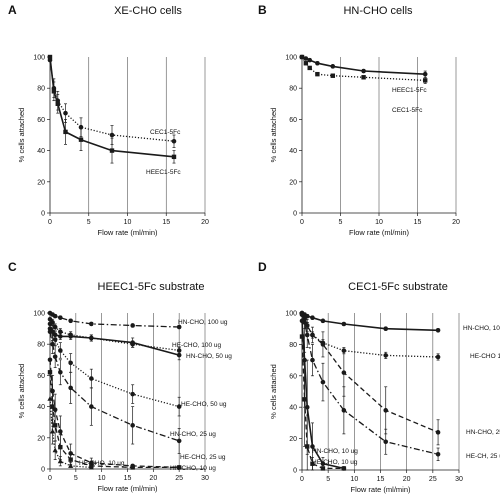  What do you see at coordinates (378, 11) in the screenshot?
I see `chart-title: HN-CHO cells` at bounding box center [378, 11].